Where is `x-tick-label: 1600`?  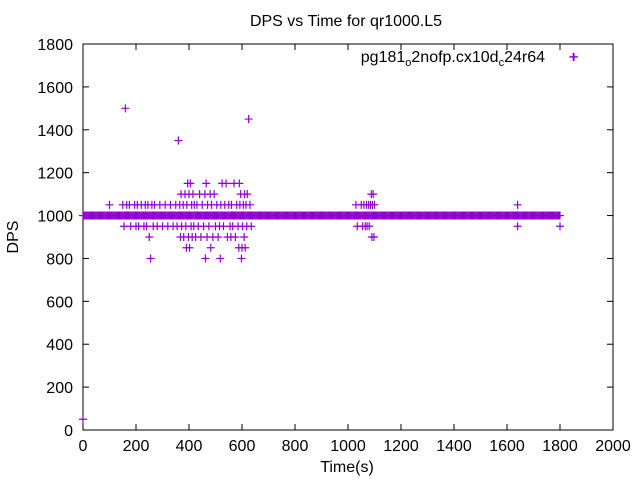 x-tick-label: 1600 is located at coordinates (507, 446).